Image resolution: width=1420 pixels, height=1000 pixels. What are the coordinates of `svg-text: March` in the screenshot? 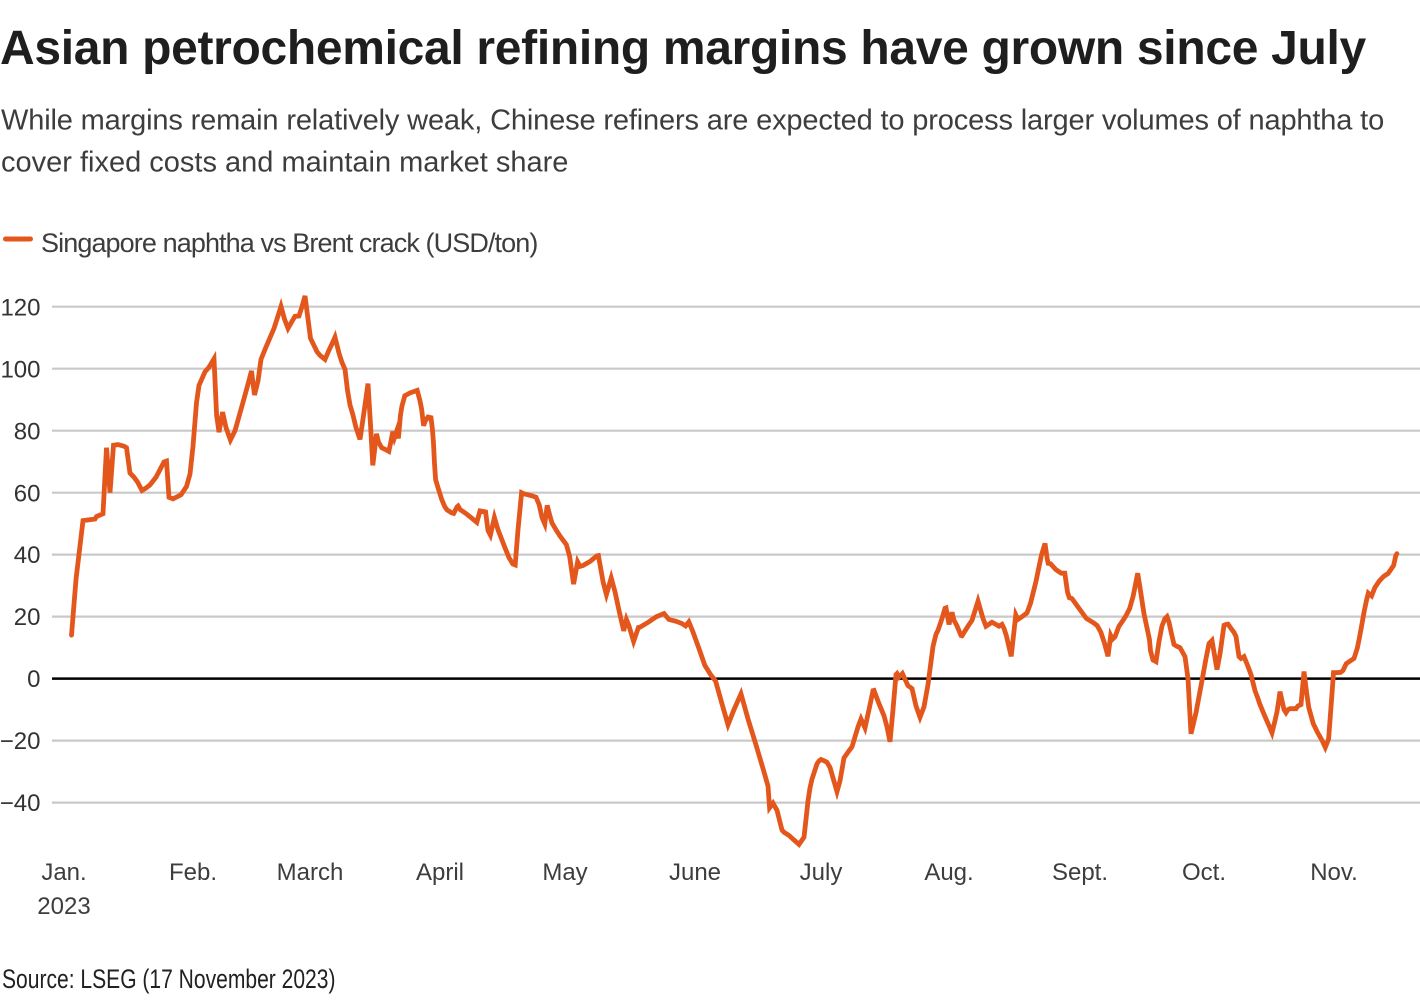 It's located at (310, 872).